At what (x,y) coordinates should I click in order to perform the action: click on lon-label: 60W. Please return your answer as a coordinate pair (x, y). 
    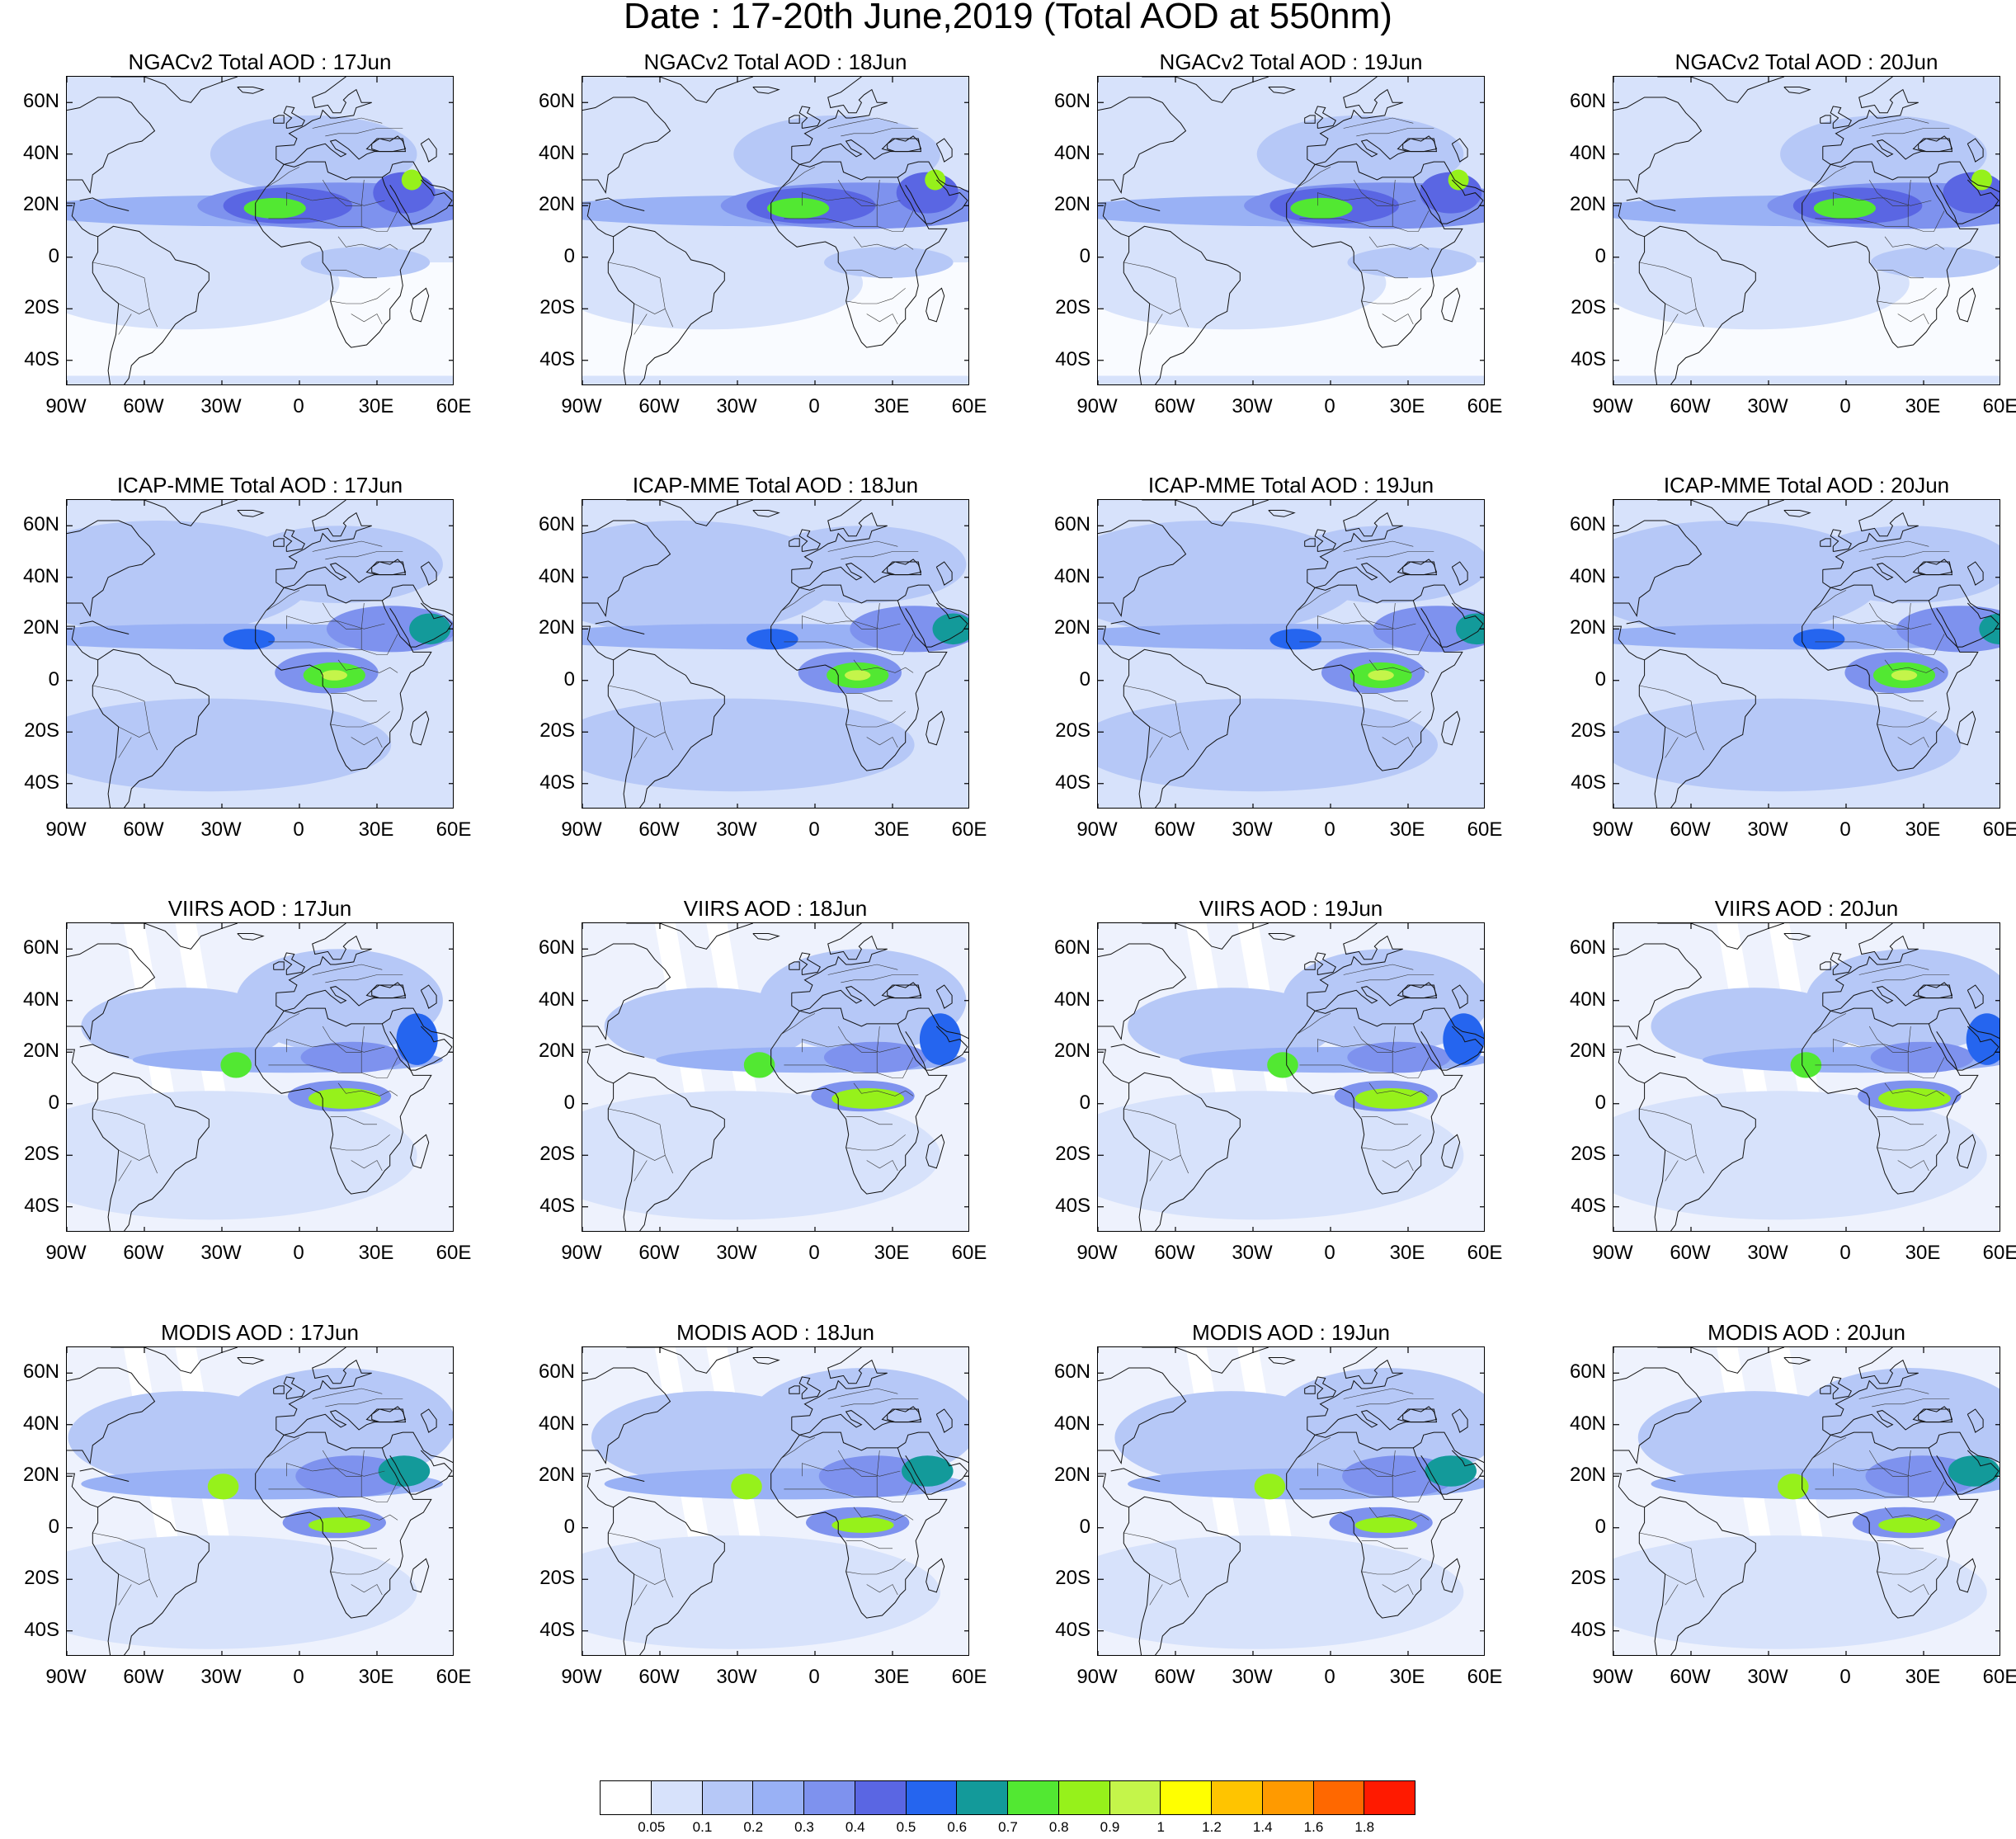
    Looking at the image, I should click on (659, 829).